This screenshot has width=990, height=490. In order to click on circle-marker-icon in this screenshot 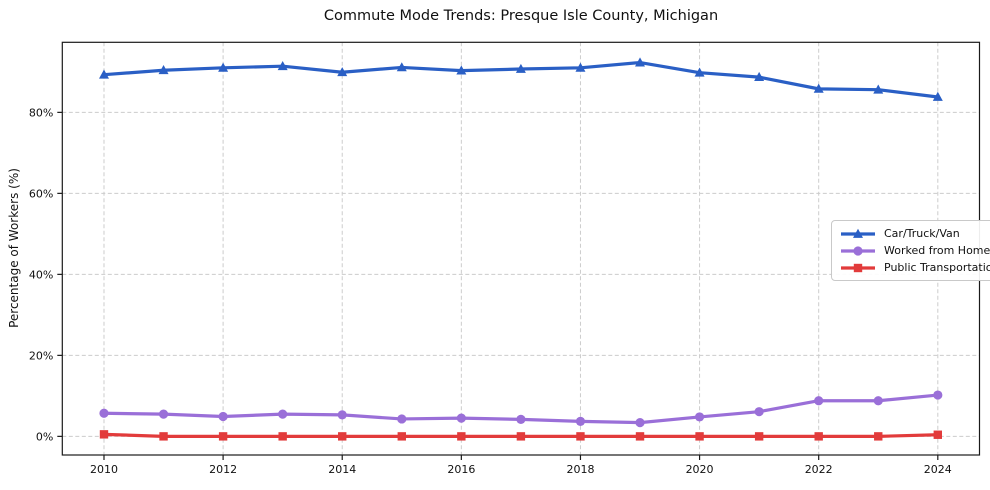, I will do `click(858, 250)`.